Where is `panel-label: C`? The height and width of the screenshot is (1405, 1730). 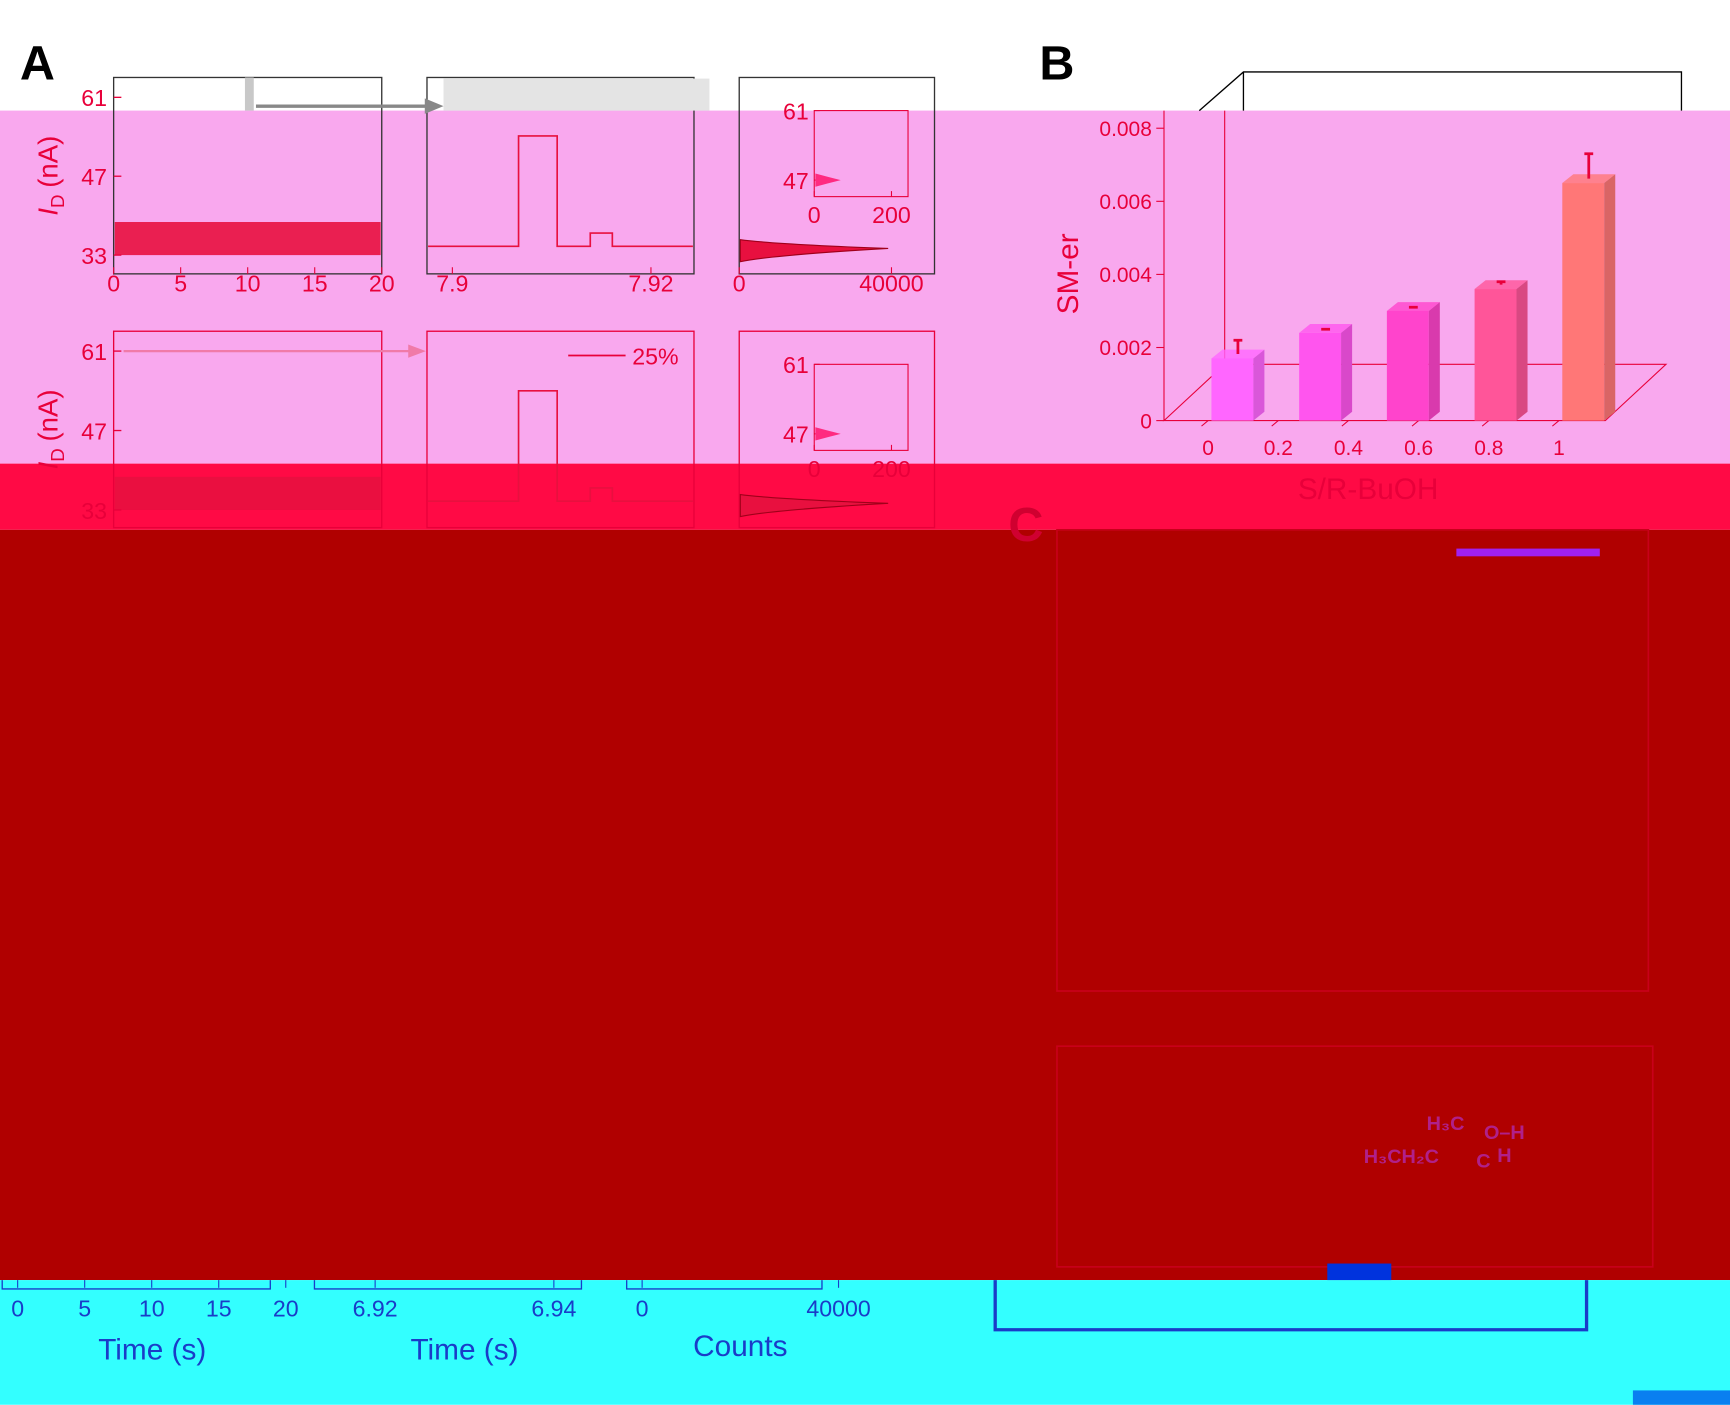 panel-label: C is located at coordinates (1025, 525).